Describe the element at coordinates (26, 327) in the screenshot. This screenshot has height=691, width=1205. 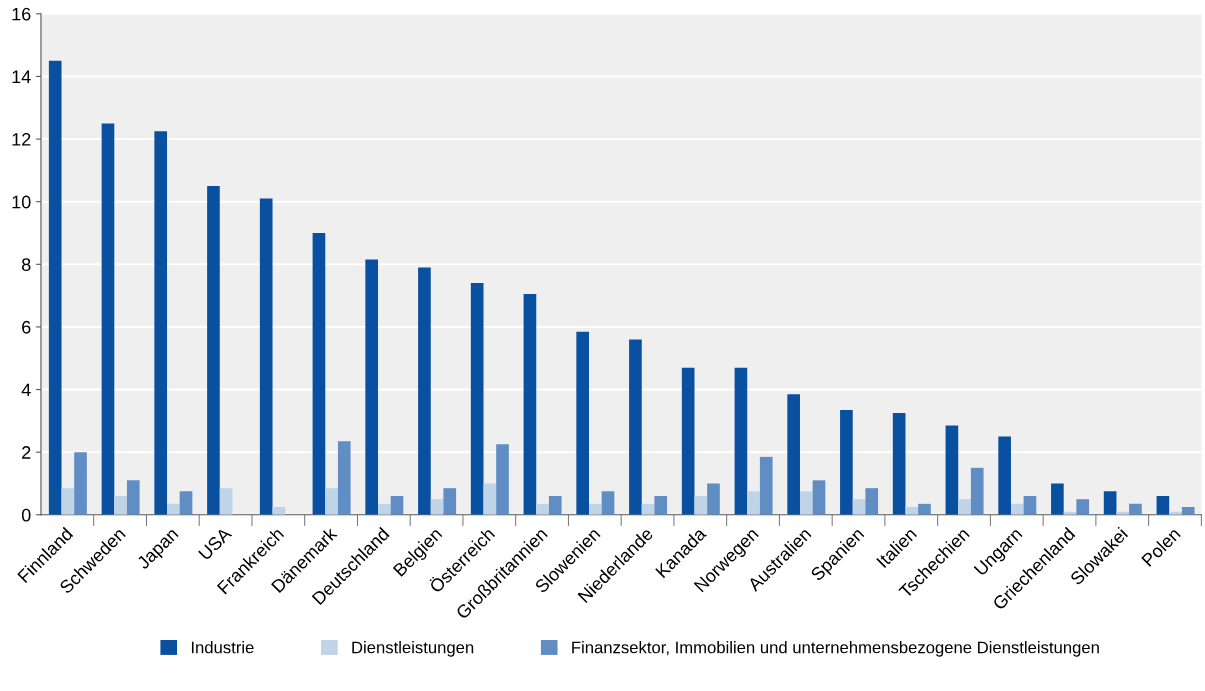
I see `y-tick-label: 6` at that location.